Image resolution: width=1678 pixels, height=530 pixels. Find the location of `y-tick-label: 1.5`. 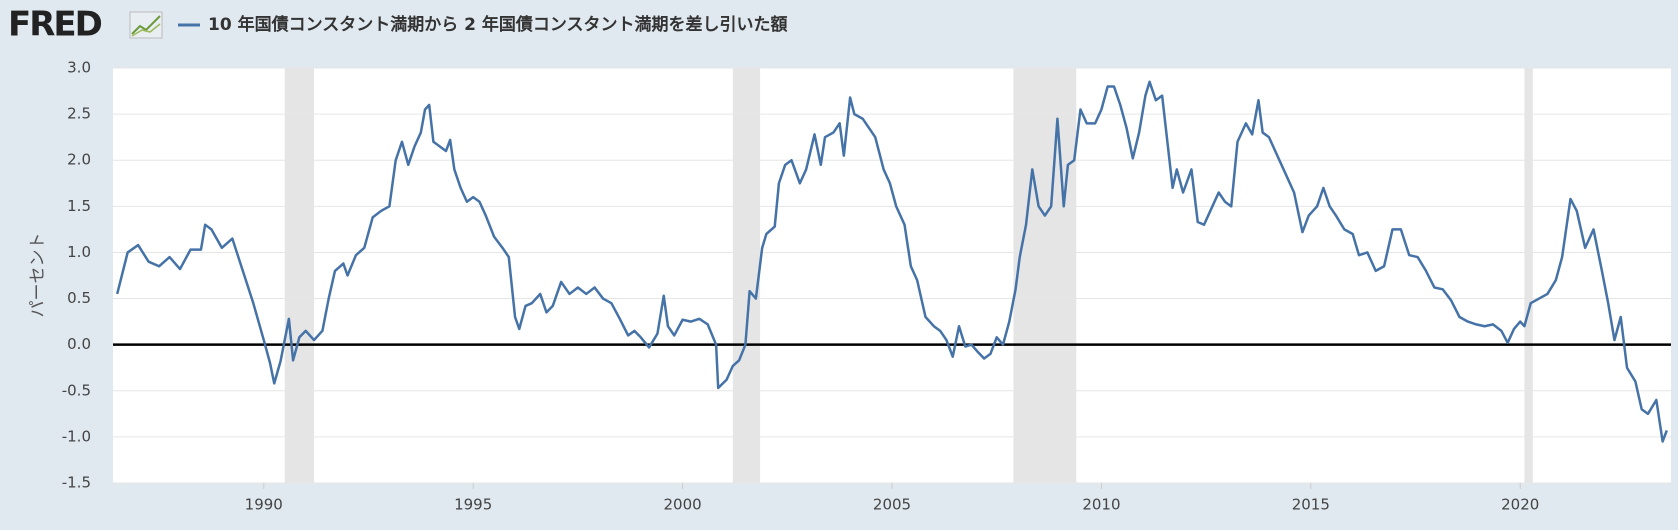

y-tick-label: 1.5 is located at coordinates (79, 206).